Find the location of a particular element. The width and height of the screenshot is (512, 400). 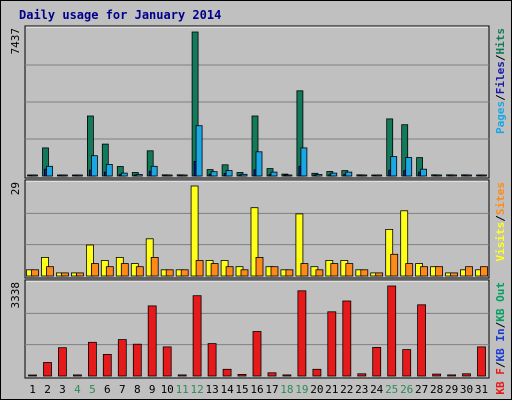

x-tick-label-day-1: 1 is located at coordinates (32, 389).